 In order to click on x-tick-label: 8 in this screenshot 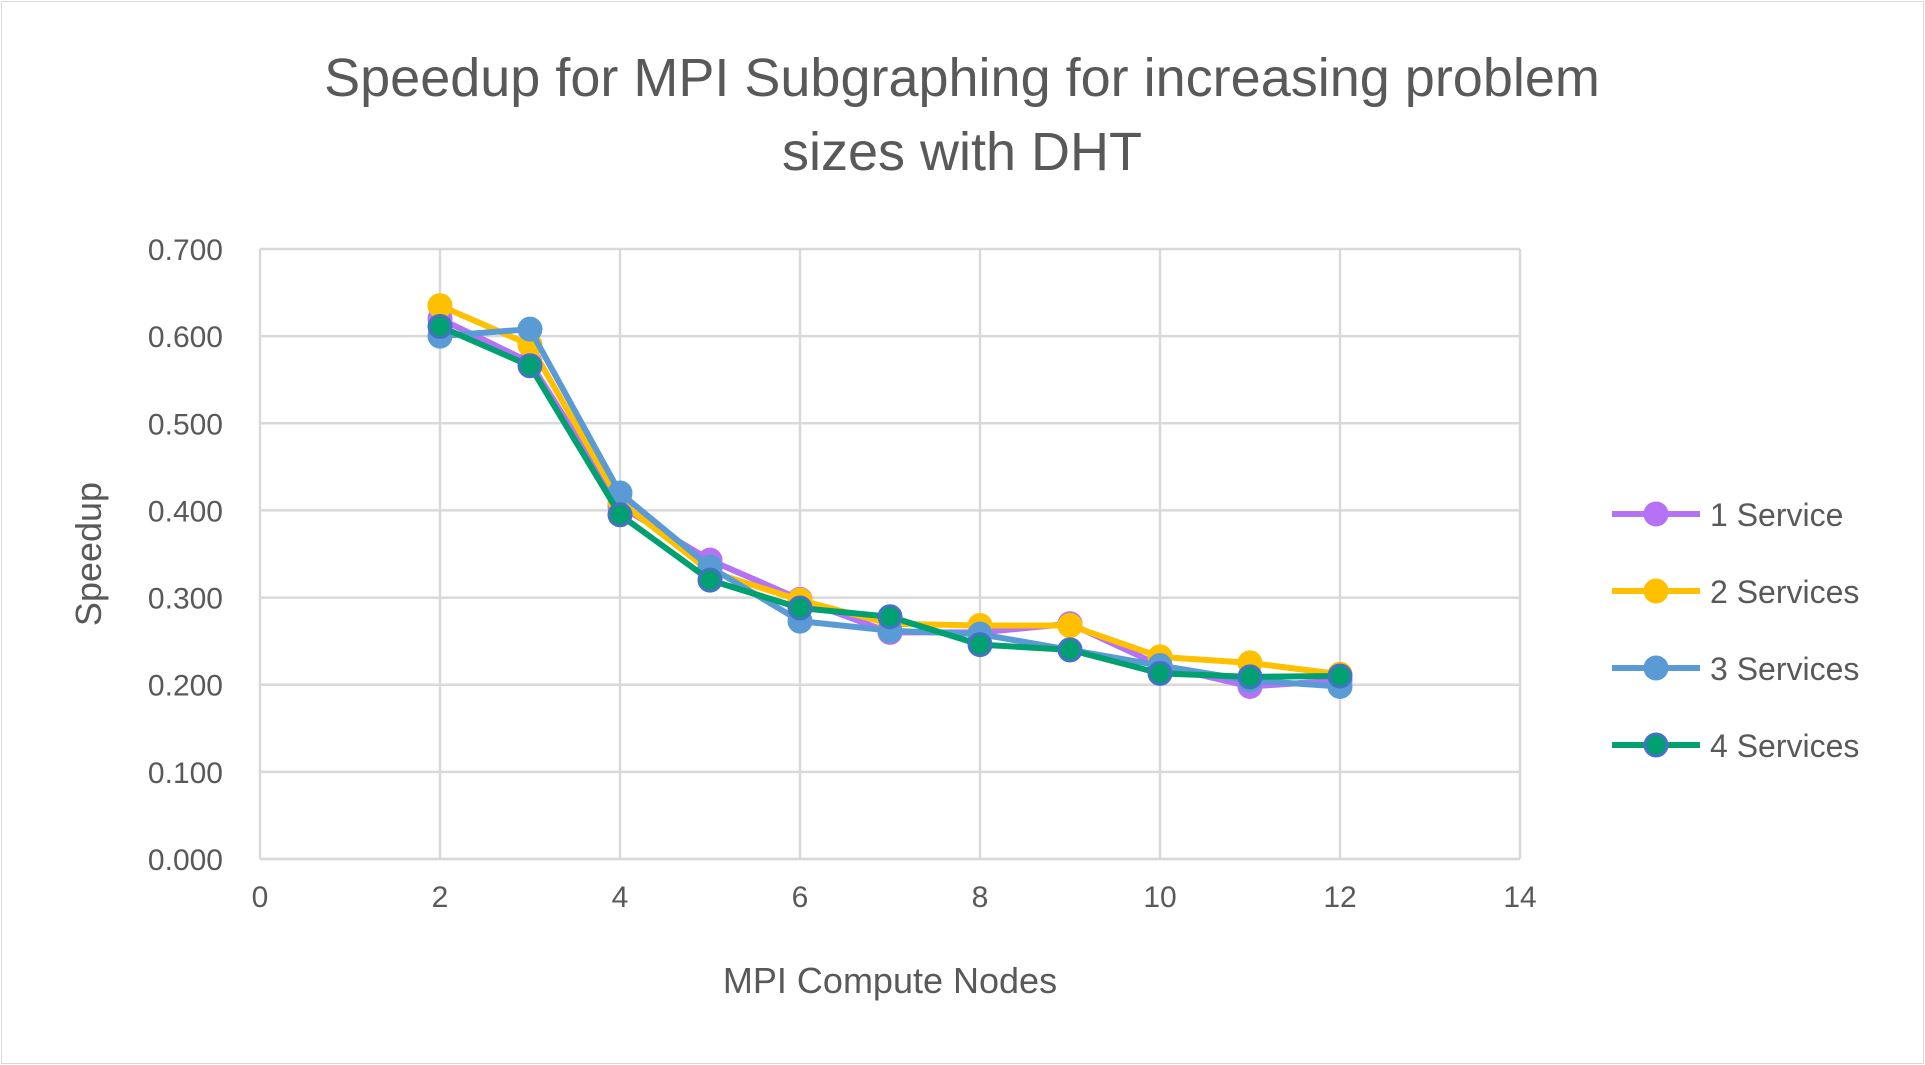, I will do `click(980, 897)`.